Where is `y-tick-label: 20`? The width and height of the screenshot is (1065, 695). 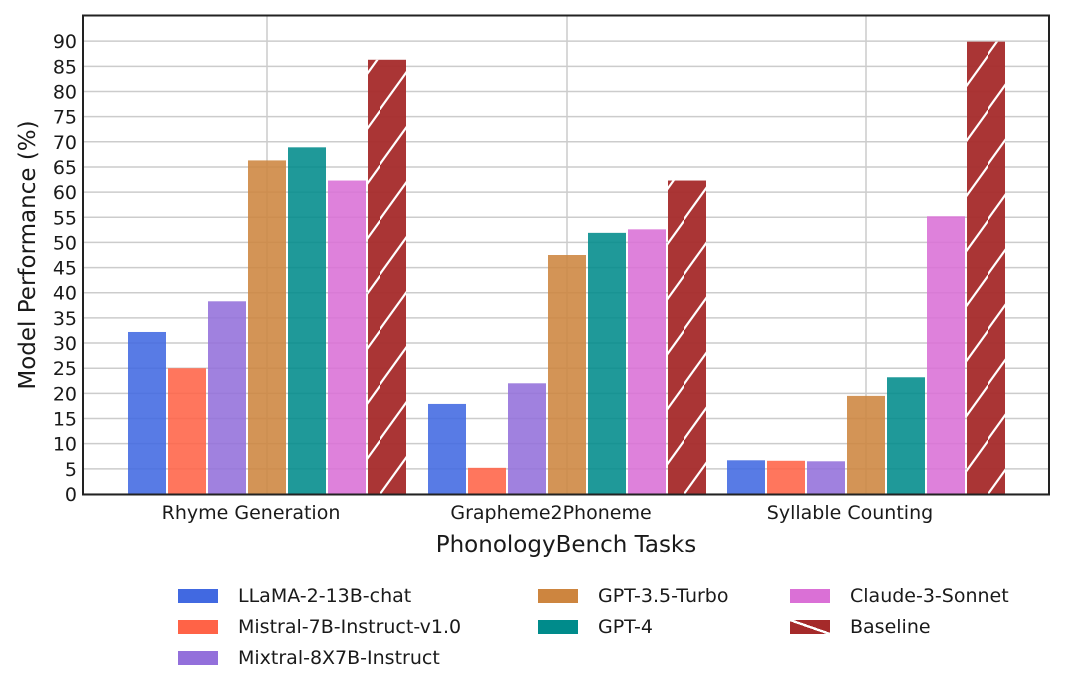
y-tick-label: 20 is located at coordinates (65, 394).